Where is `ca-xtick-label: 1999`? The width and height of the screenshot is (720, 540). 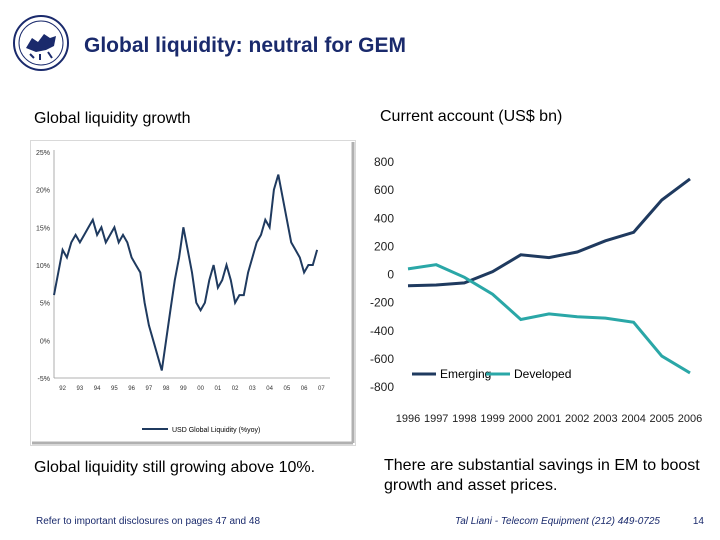
ca-xtick-label: 1999 is located at coordinates (492, 419).